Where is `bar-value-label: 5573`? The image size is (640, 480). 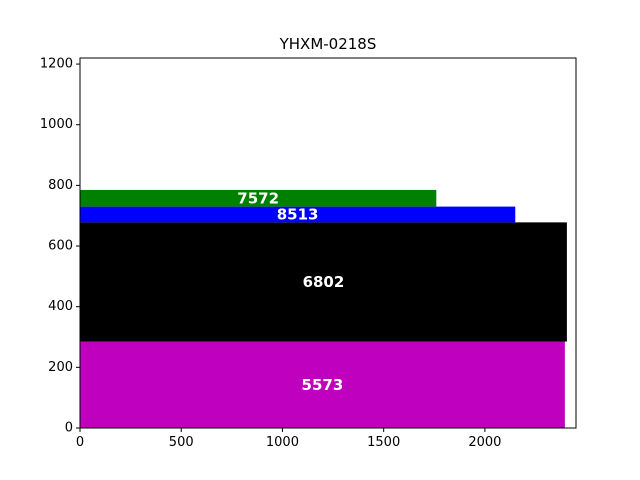
bar-value-label: 5573 is located at coordinates (323, 385).